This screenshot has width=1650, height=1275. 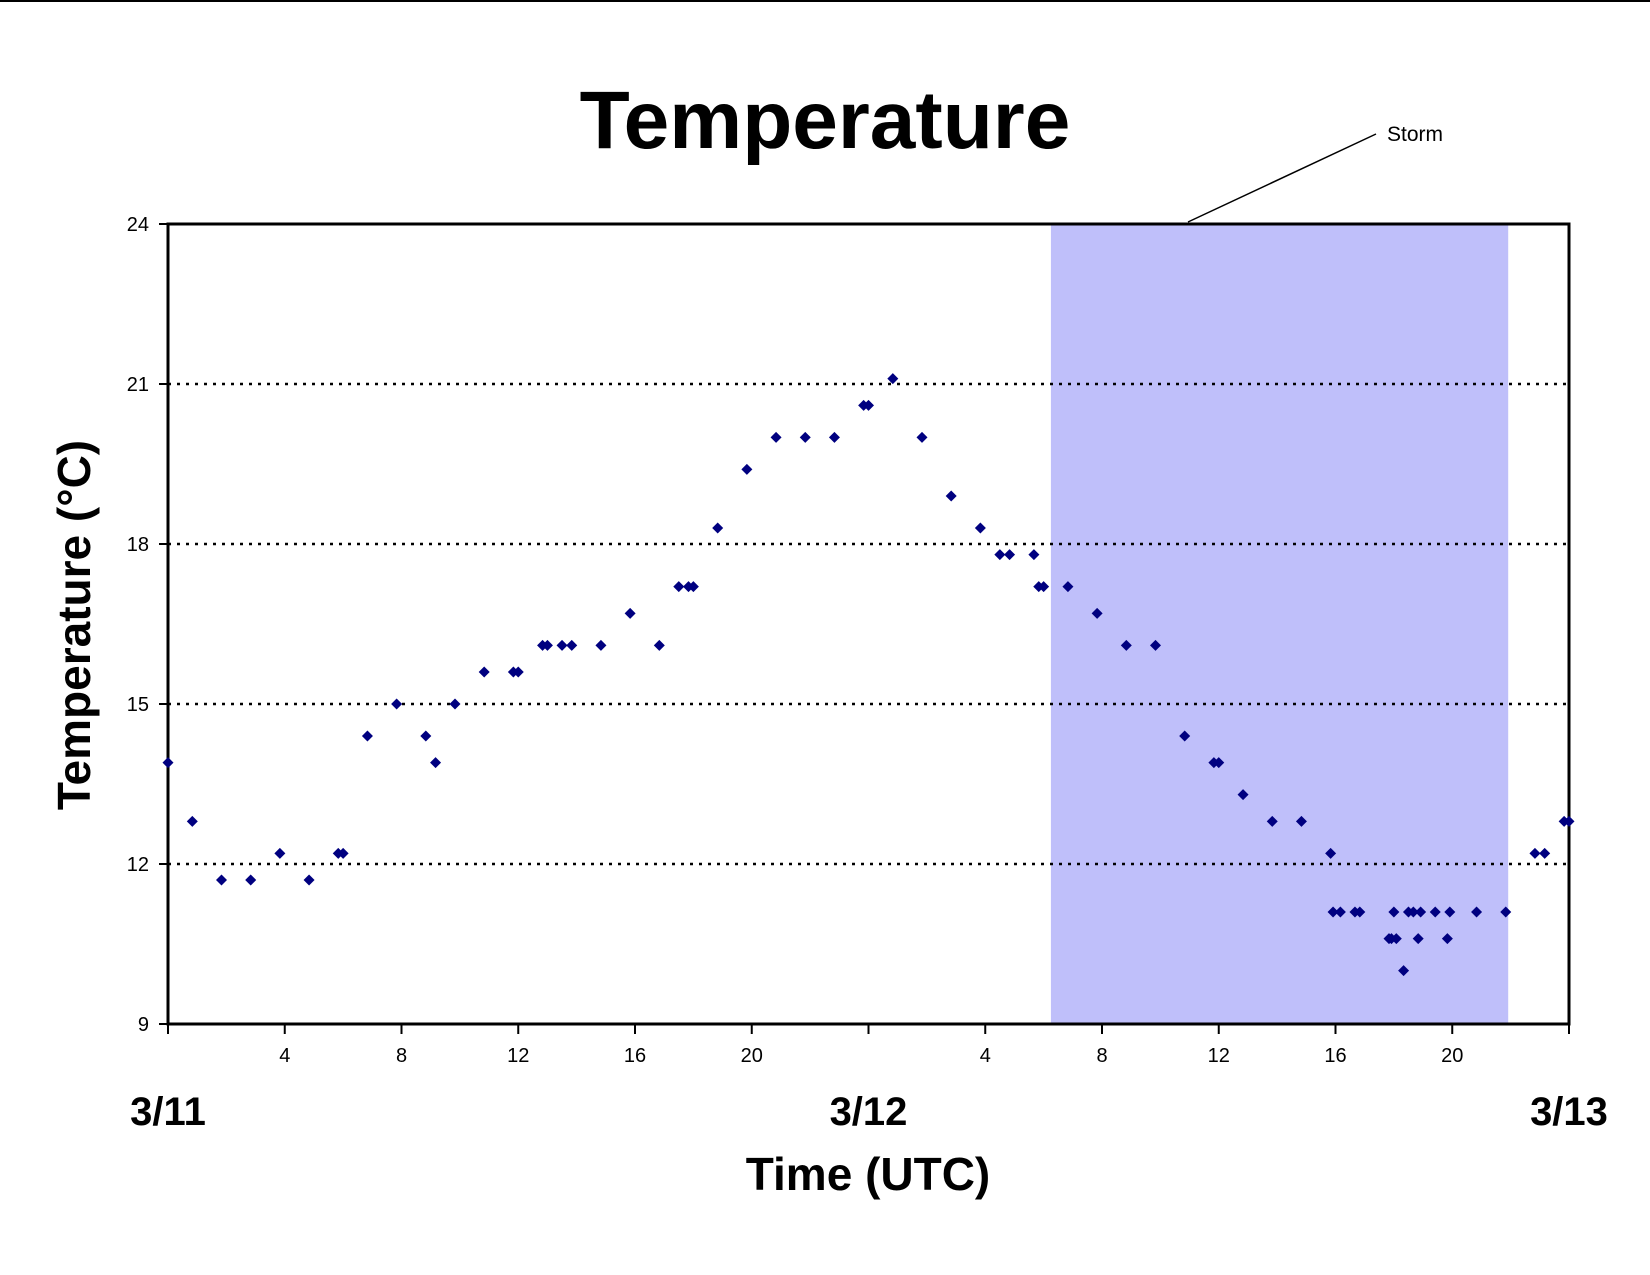 What do you see at coordinates (869, 1112) in the screenshot?
I see `date-label: 3/12` at bounding box center [869, 1112].